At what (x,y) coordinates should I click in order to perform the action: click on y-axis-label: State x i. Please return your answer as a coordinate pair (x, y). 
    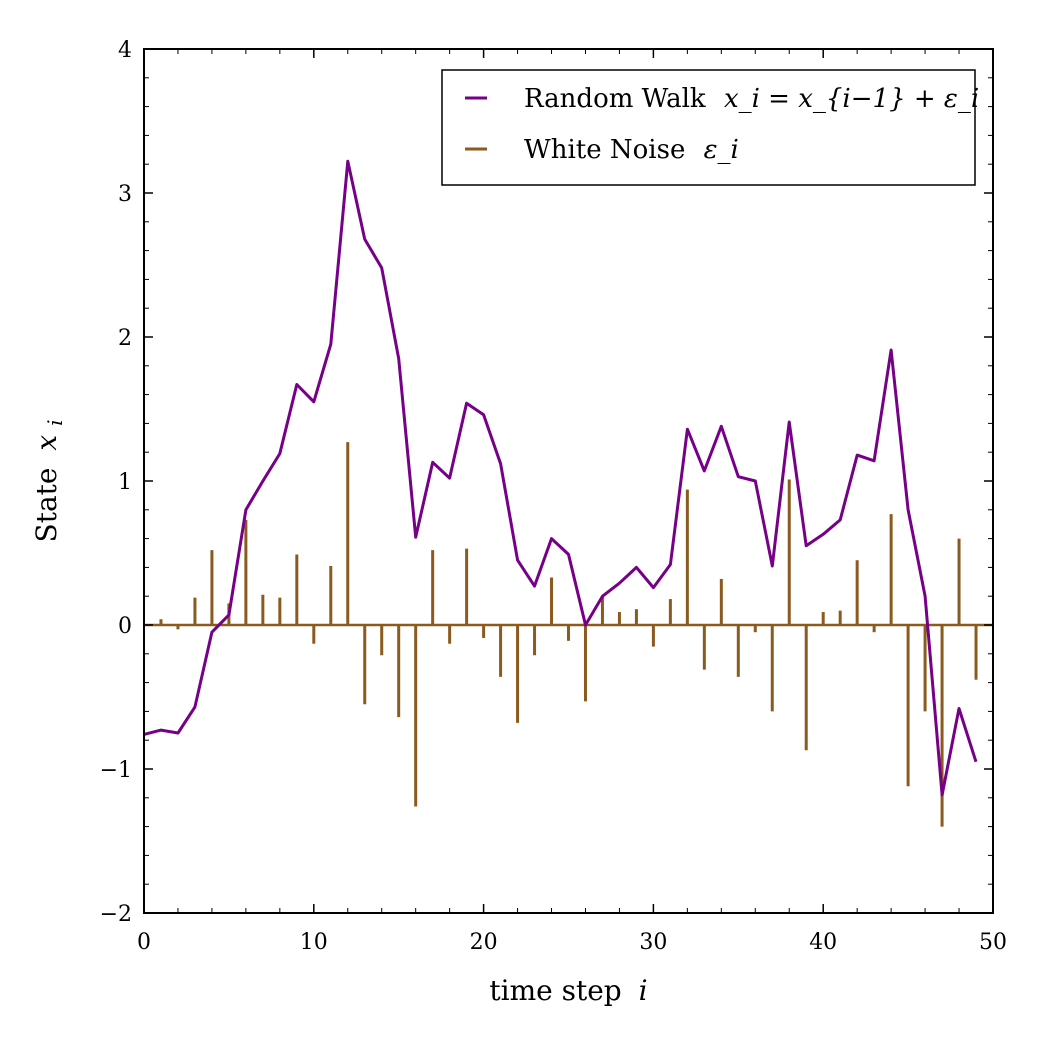
    Looking at the image, I should click on (48, 481).